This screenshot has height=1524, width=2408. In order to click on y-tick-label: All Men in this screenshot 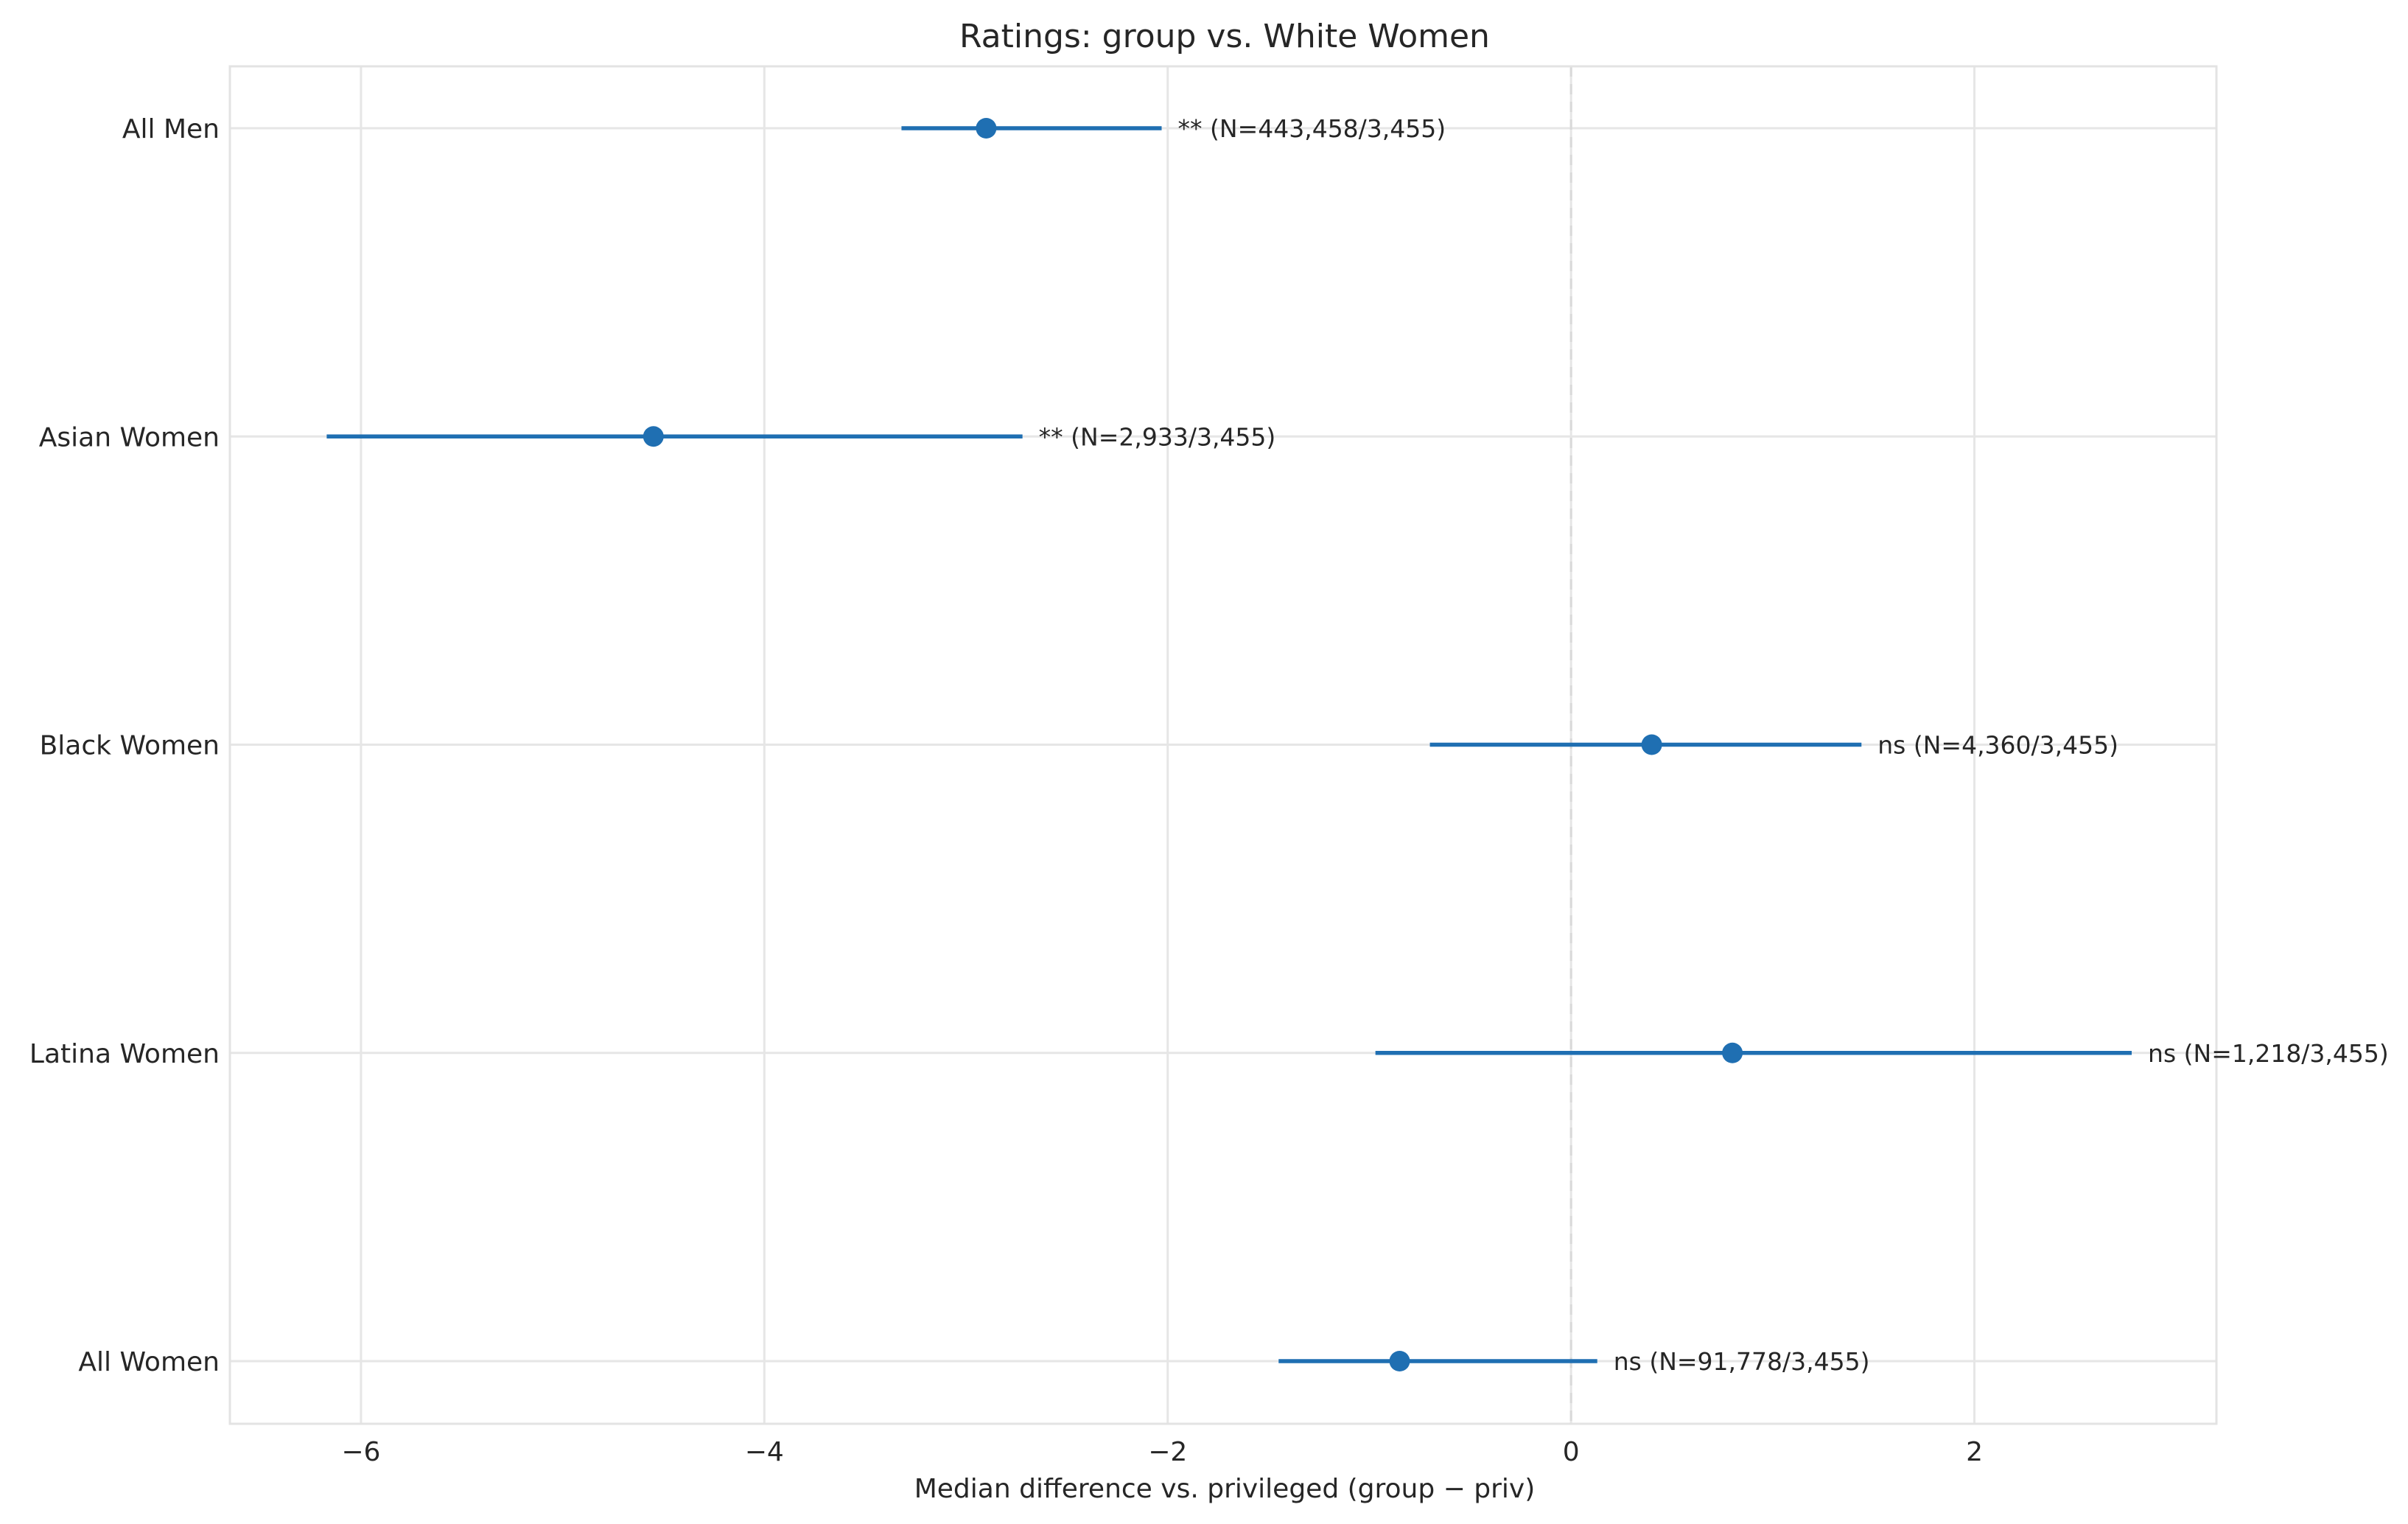, I will do `click(171, 129)`.